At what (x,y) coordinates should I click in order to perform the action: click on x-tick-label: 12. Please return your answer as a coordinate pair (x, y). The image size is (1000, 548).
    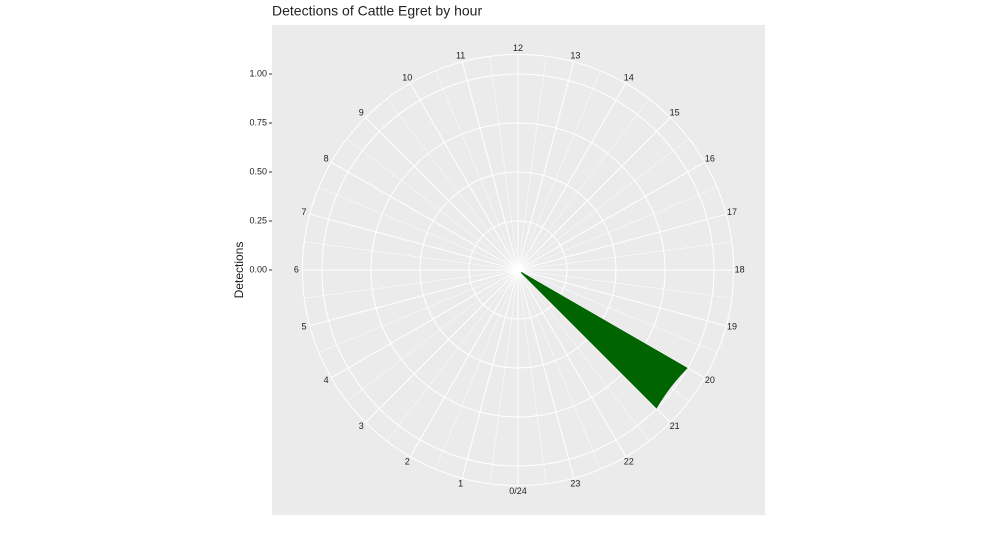
    Looking at the image, I should click on (518, 48).